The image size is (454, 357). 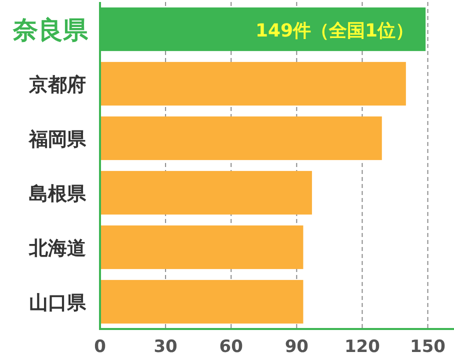 I want to click on x-tick-label: 0, so click(x=100, y=347).